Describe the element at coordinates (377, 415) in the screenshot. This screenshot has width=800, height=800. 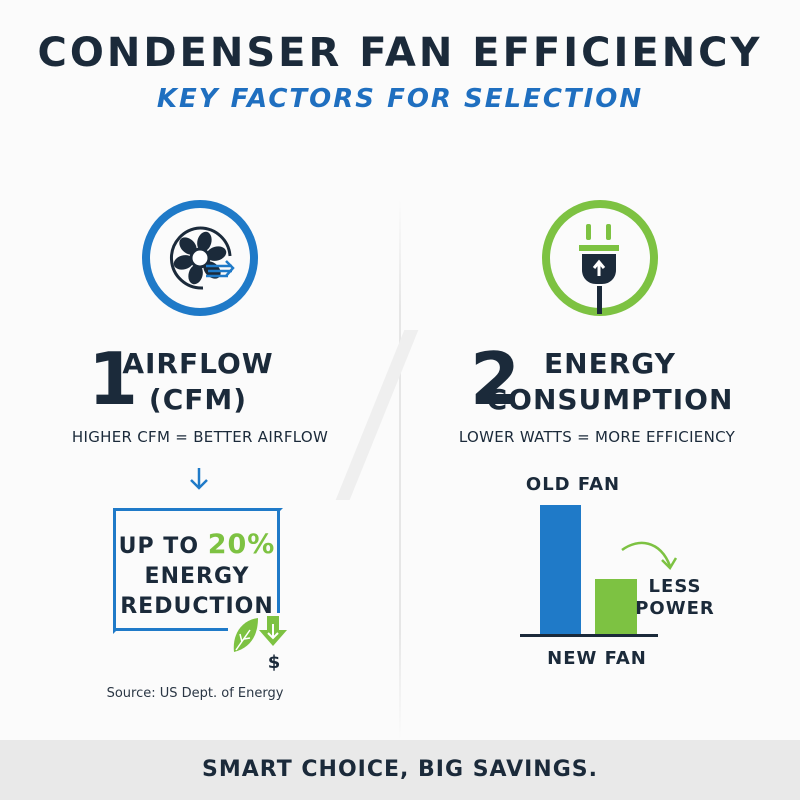
I see `decorative-slash` at that location.